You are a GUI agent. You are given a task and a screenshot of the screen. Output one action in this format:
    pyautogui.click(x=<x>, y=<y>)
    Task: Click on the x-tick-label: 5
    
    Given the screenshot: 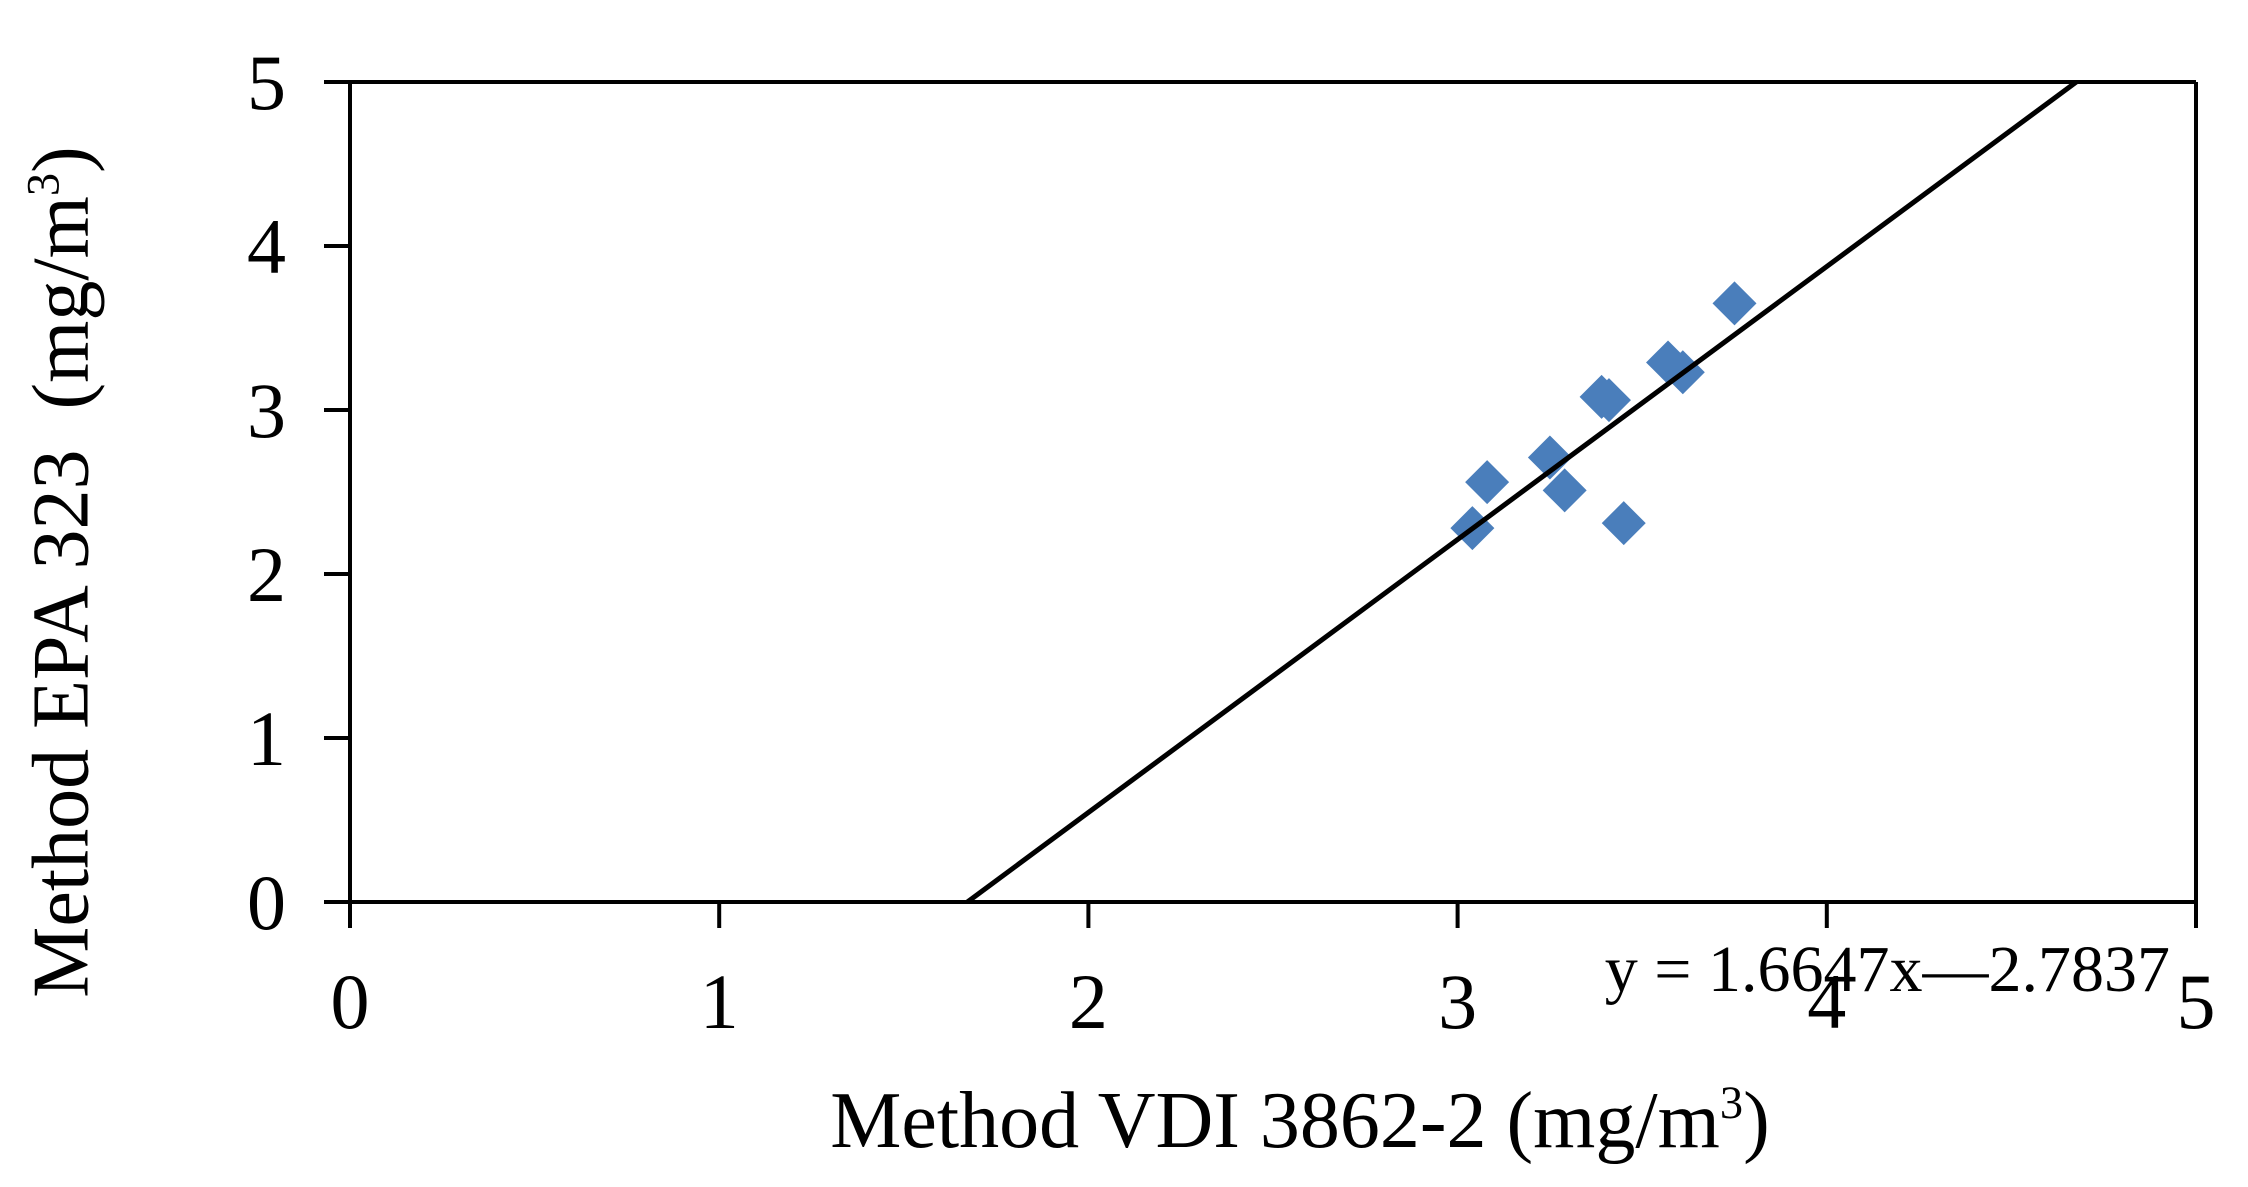 What is the action you would take?
    pyautogui.click(x=2196, y=1001)
    